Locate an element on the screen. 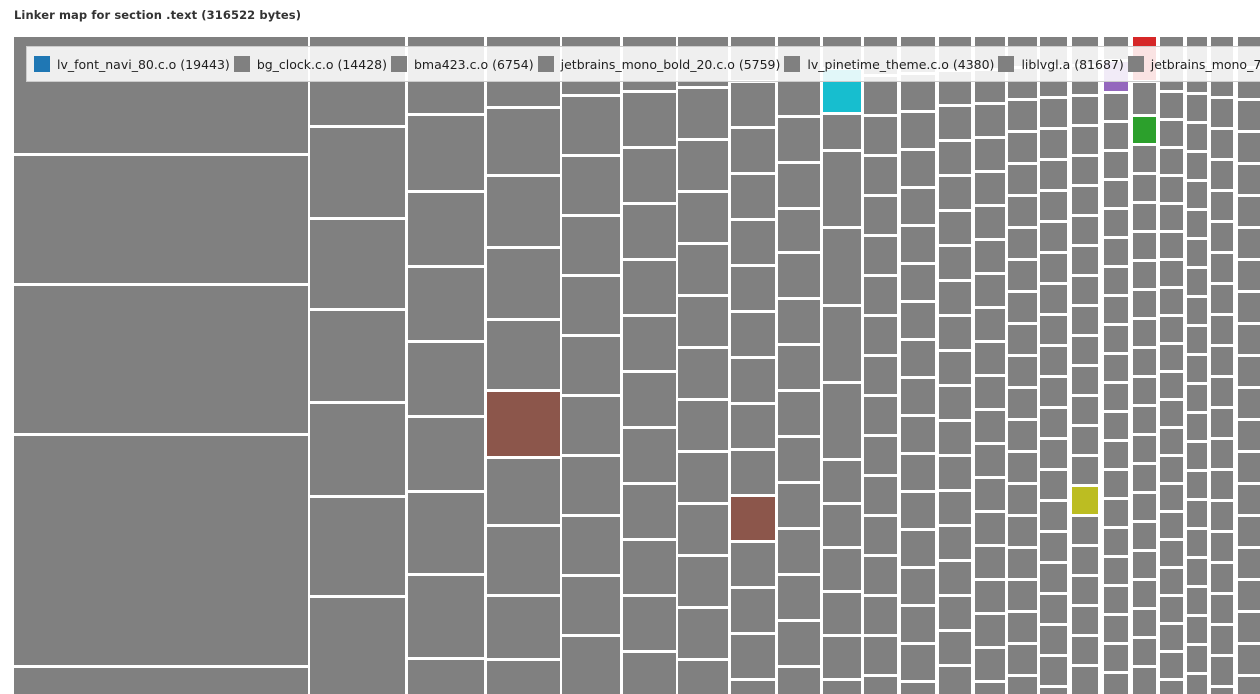 The image size is (1260, 694). treemap-cell-green is located at coordinates (1144, 130).